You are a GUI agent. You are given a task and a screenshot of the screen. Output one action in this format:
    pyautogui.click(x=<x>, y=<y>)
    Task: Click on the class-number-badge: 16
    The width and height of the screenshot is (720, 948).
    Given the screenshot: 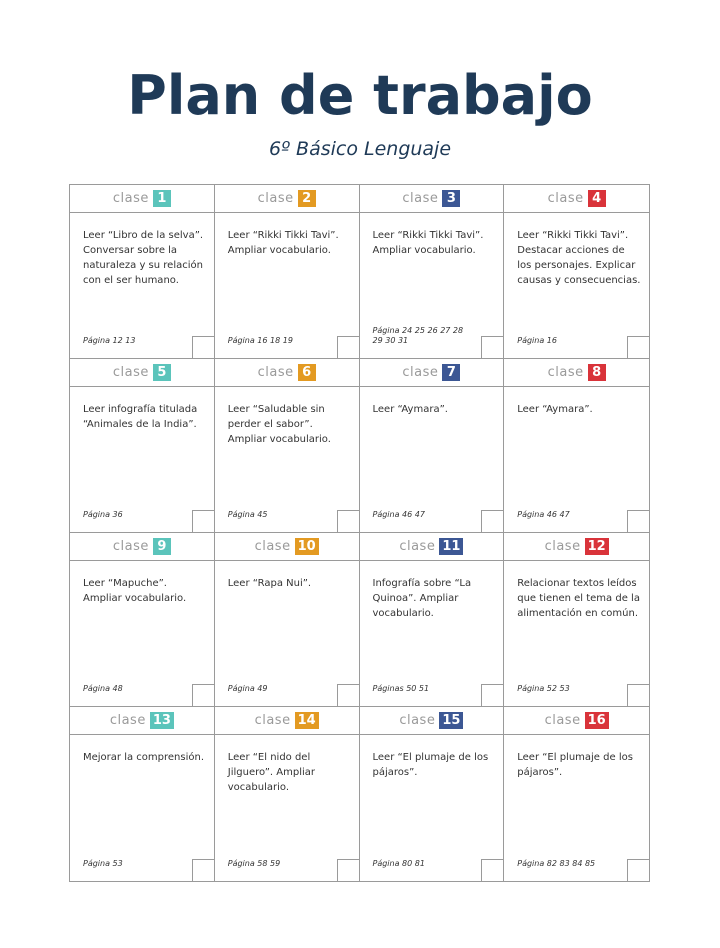 What is the action you would take?
    pyautogui.click(x=596, y=720)
    